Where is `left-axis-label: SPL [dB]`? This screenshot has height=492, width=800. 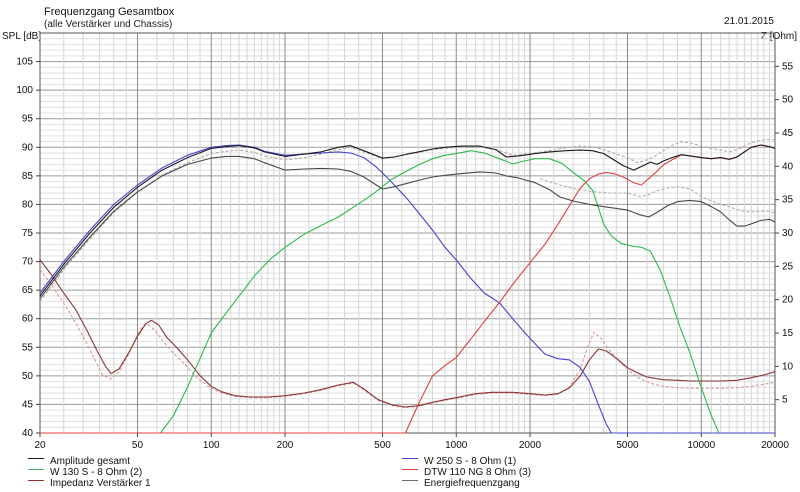 left-axis-label: SPL [dB] is located at coordinates (22, 36).